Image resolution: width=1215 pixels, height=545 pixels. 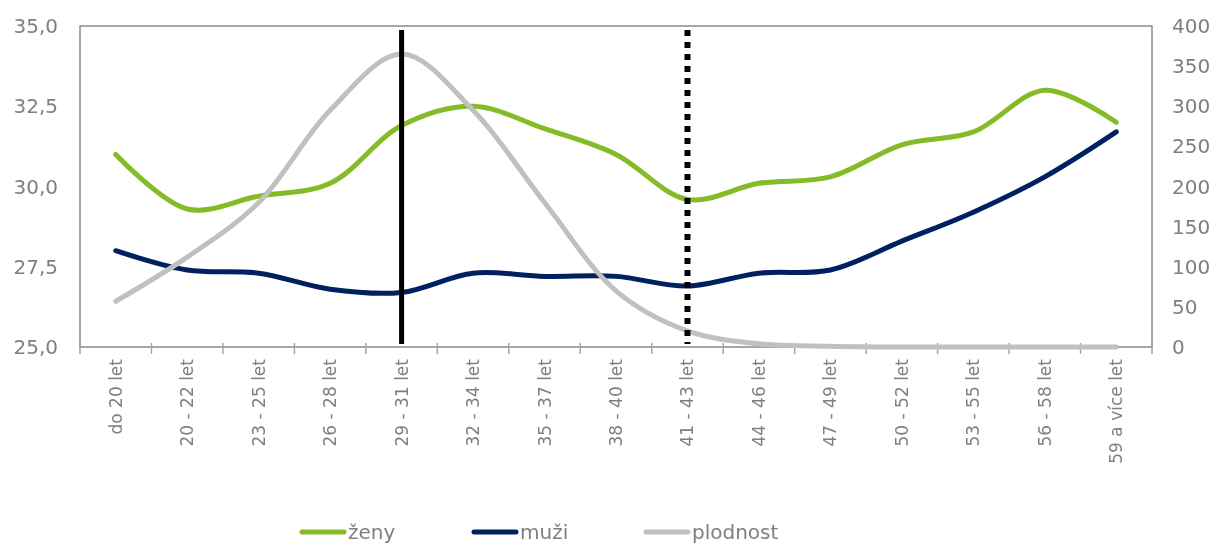 What do you see at coordinates (258, 402) in the screenshot?
I see `x-tick-label: 23 - 25 let` at bounding box center [258, 402].